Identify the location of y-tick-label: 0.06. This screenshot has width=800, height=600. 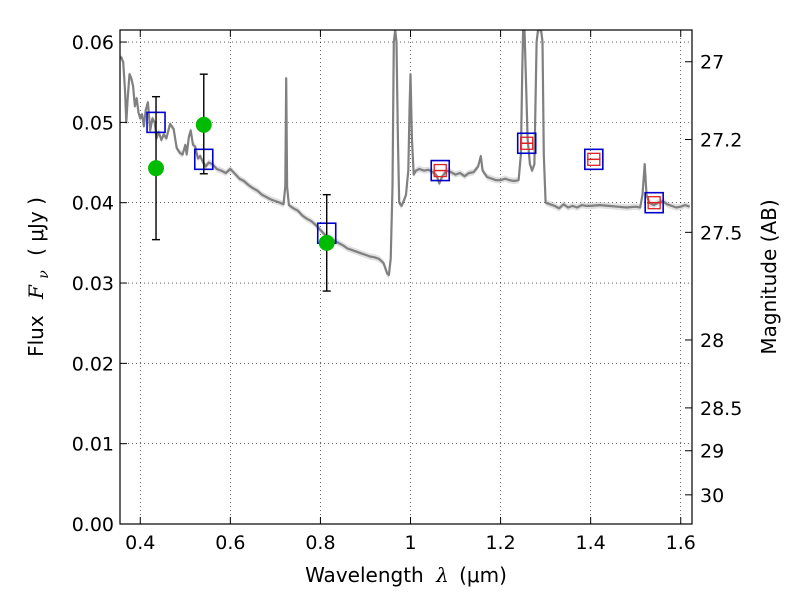
(93, 43).